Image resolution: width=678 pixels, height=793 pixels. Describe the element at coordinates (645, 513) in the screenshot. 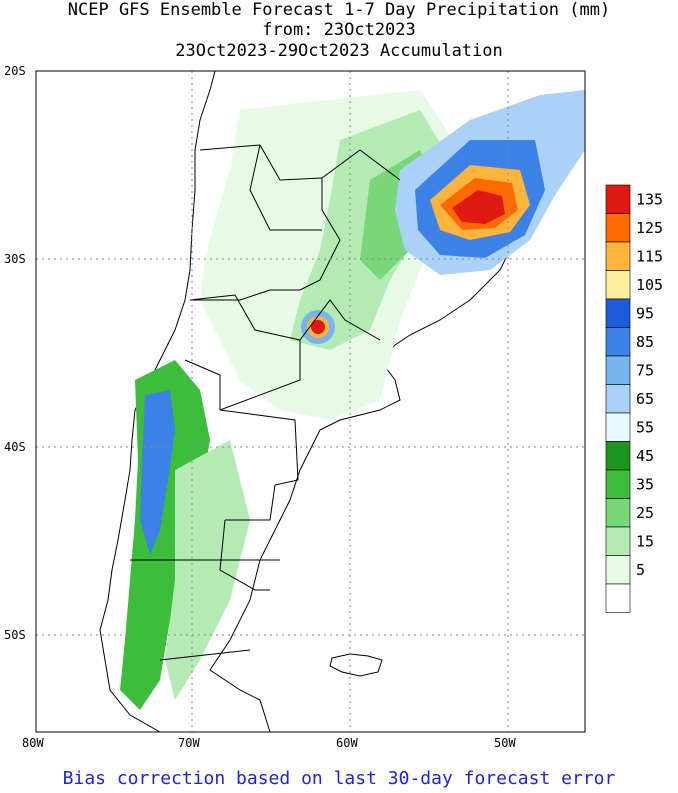

I see `legend-level-label: 25` at that location.